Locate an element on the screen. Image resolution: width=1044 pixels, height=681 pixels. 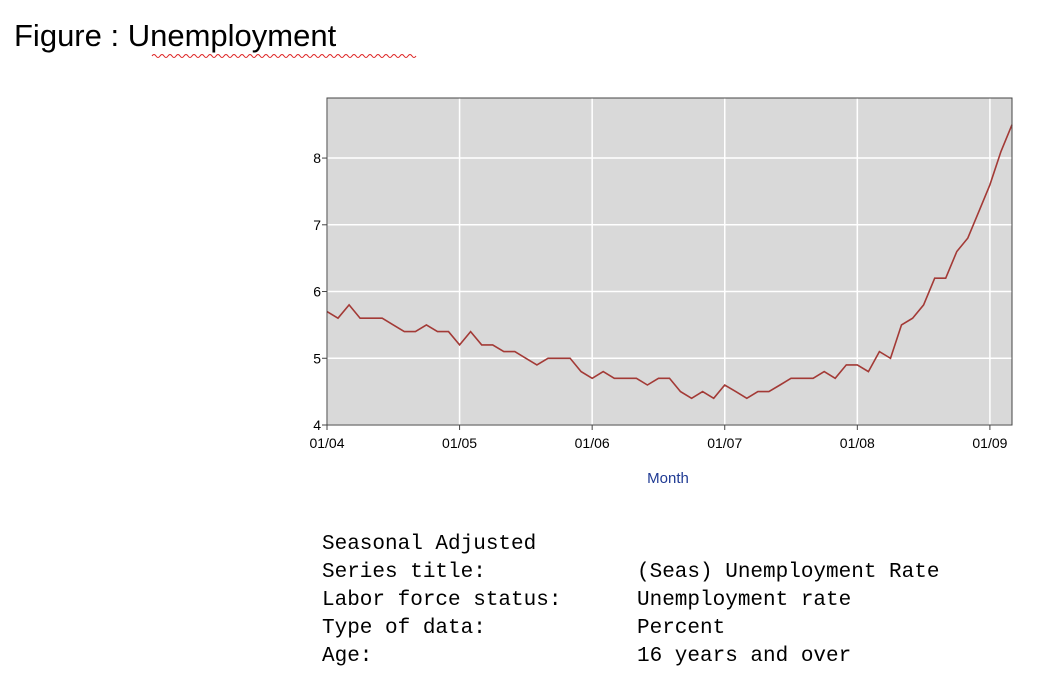
x-tick-label: 01/07 is located at coordinates (724, 443).